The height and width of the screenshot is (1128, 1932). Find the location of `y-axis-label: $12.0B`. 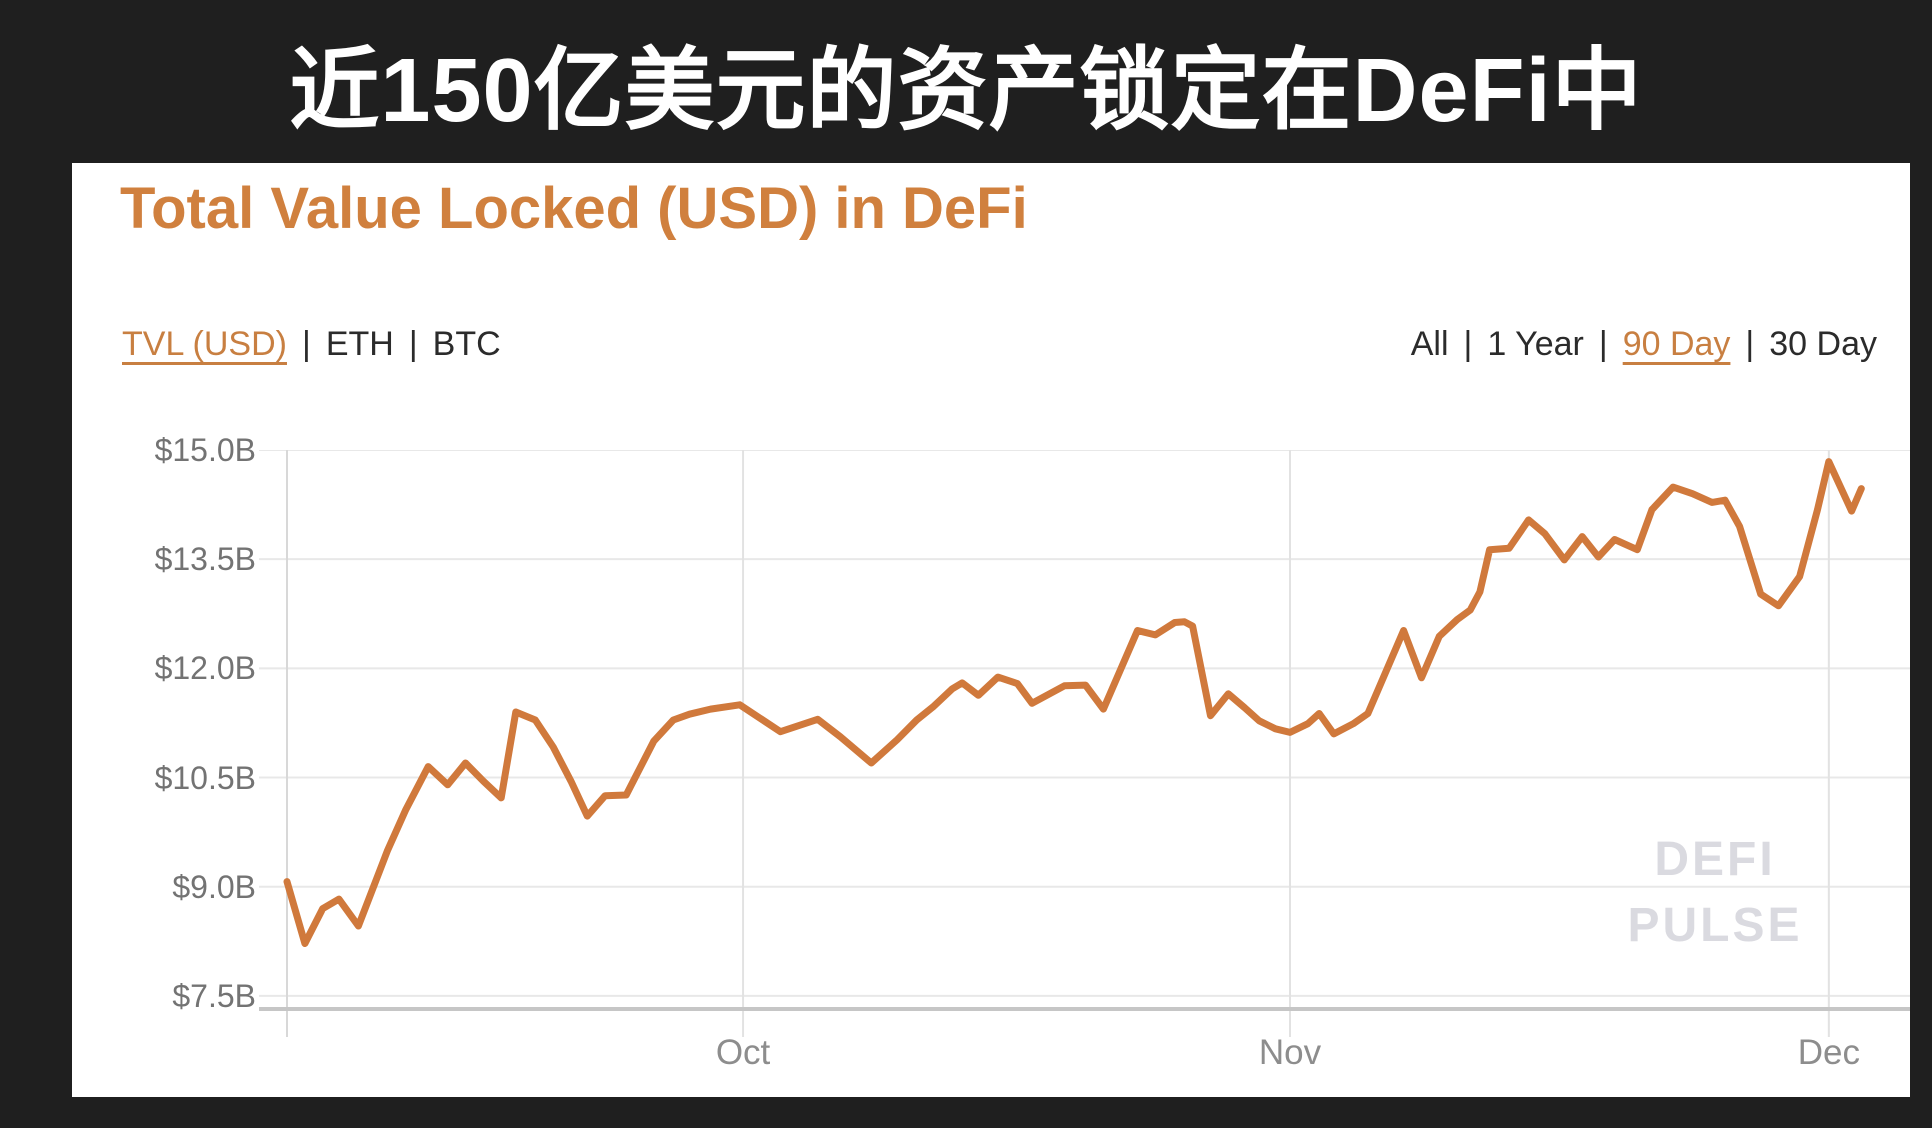

y-axis-label: $12.0B is located at coordinates (205, 668).